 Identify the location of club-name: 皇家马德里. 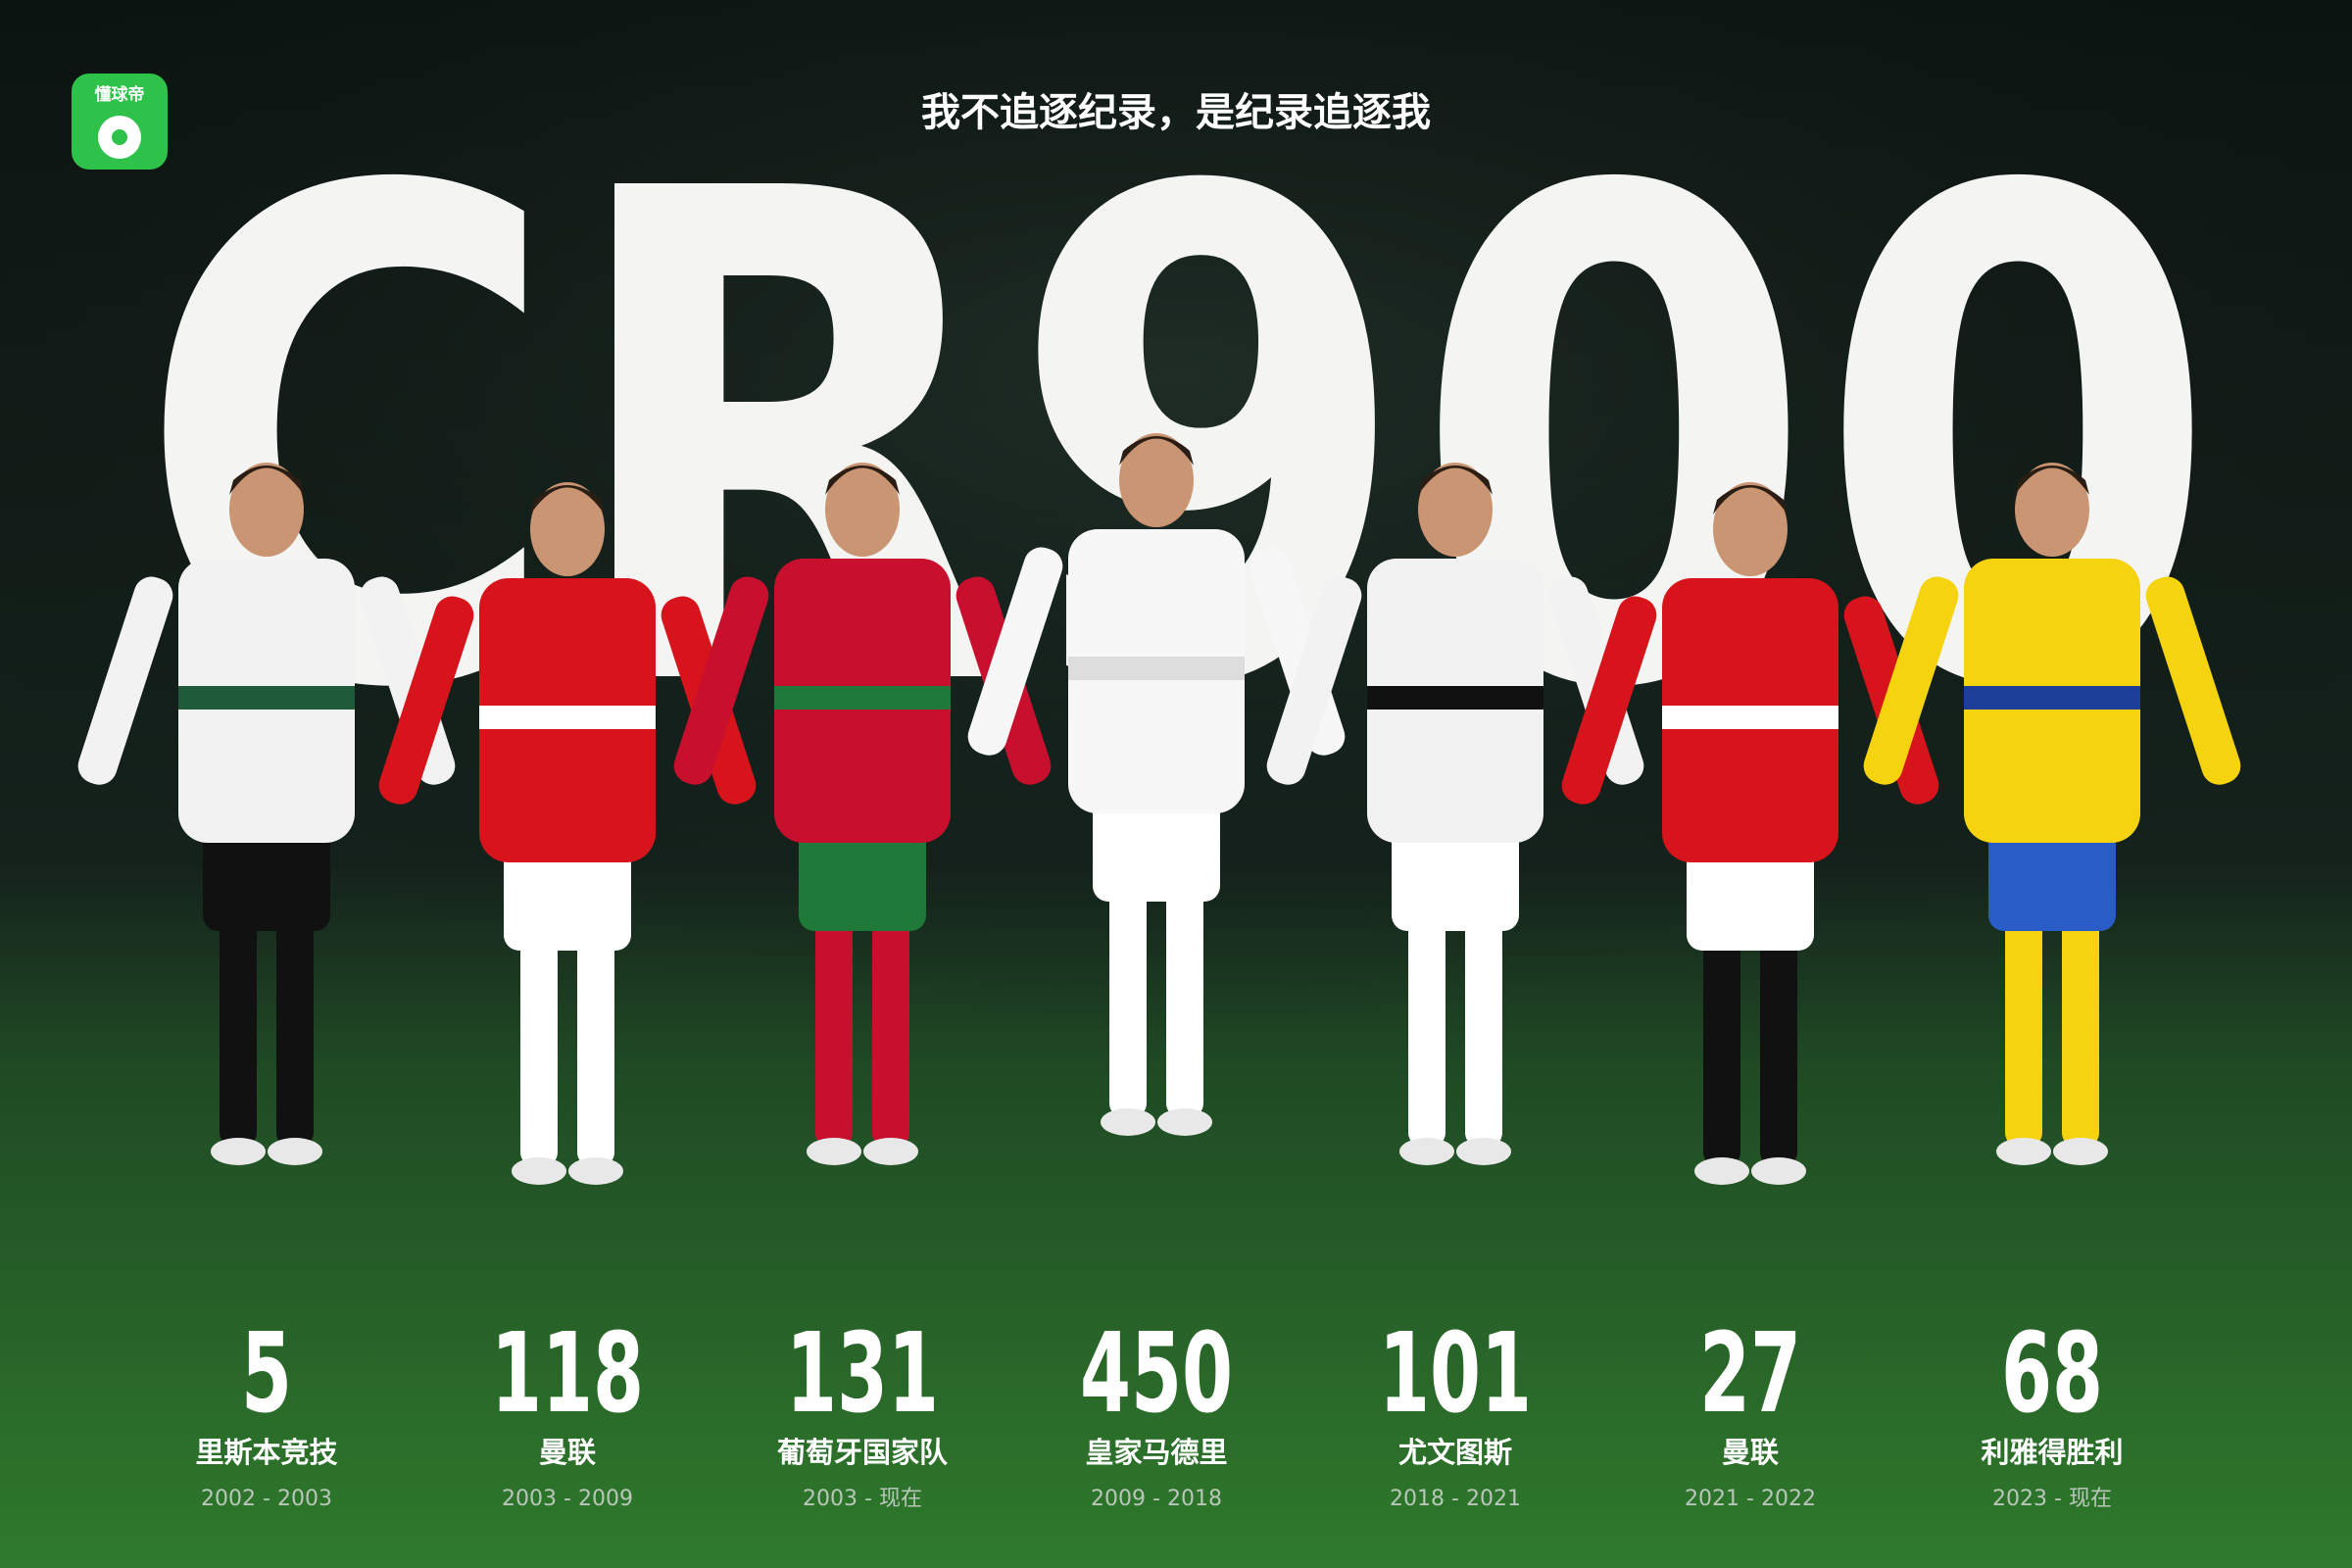
(1156, 1452).